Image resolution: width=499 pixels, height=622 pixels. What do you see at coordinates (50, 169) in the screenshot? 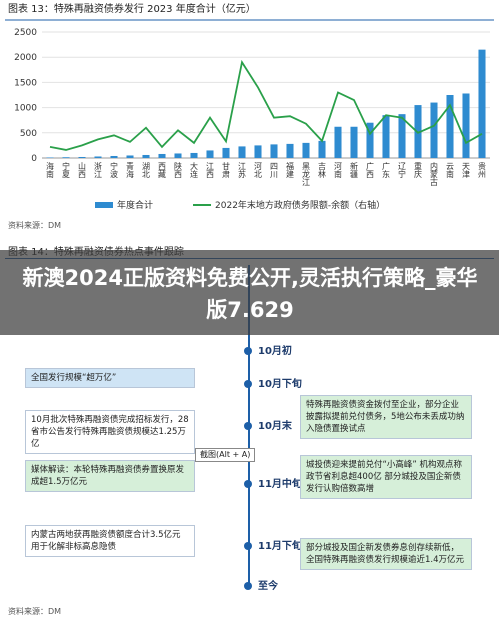
I see `x-tick-label: 海南` at bounding box center [50, 169].